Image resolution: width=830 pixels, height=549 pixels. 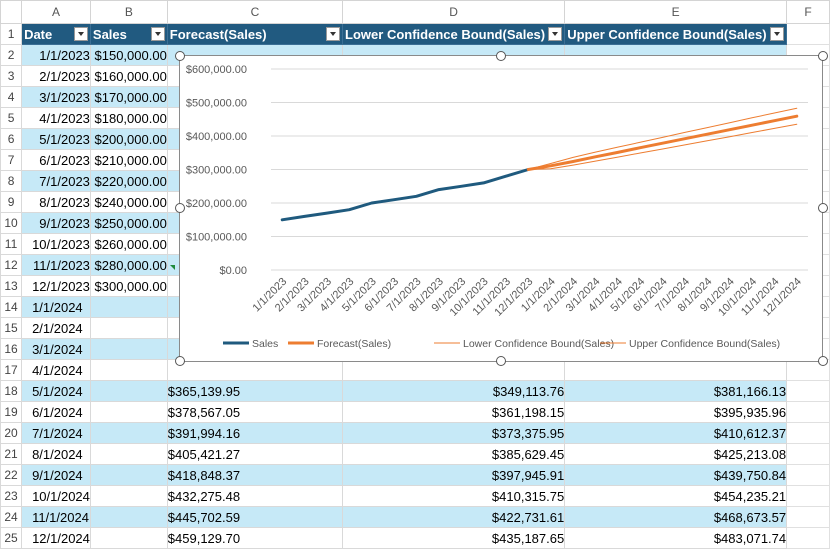 I want to click on lower-bound-cell: $422,731.61, so click(x=454, y=517).